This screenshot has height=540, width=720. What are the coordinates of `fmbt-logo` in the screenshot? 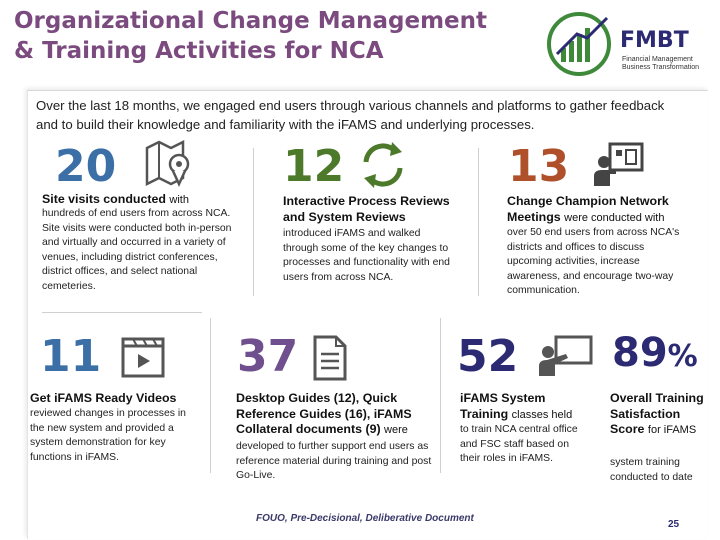 It's located at (628, 42).